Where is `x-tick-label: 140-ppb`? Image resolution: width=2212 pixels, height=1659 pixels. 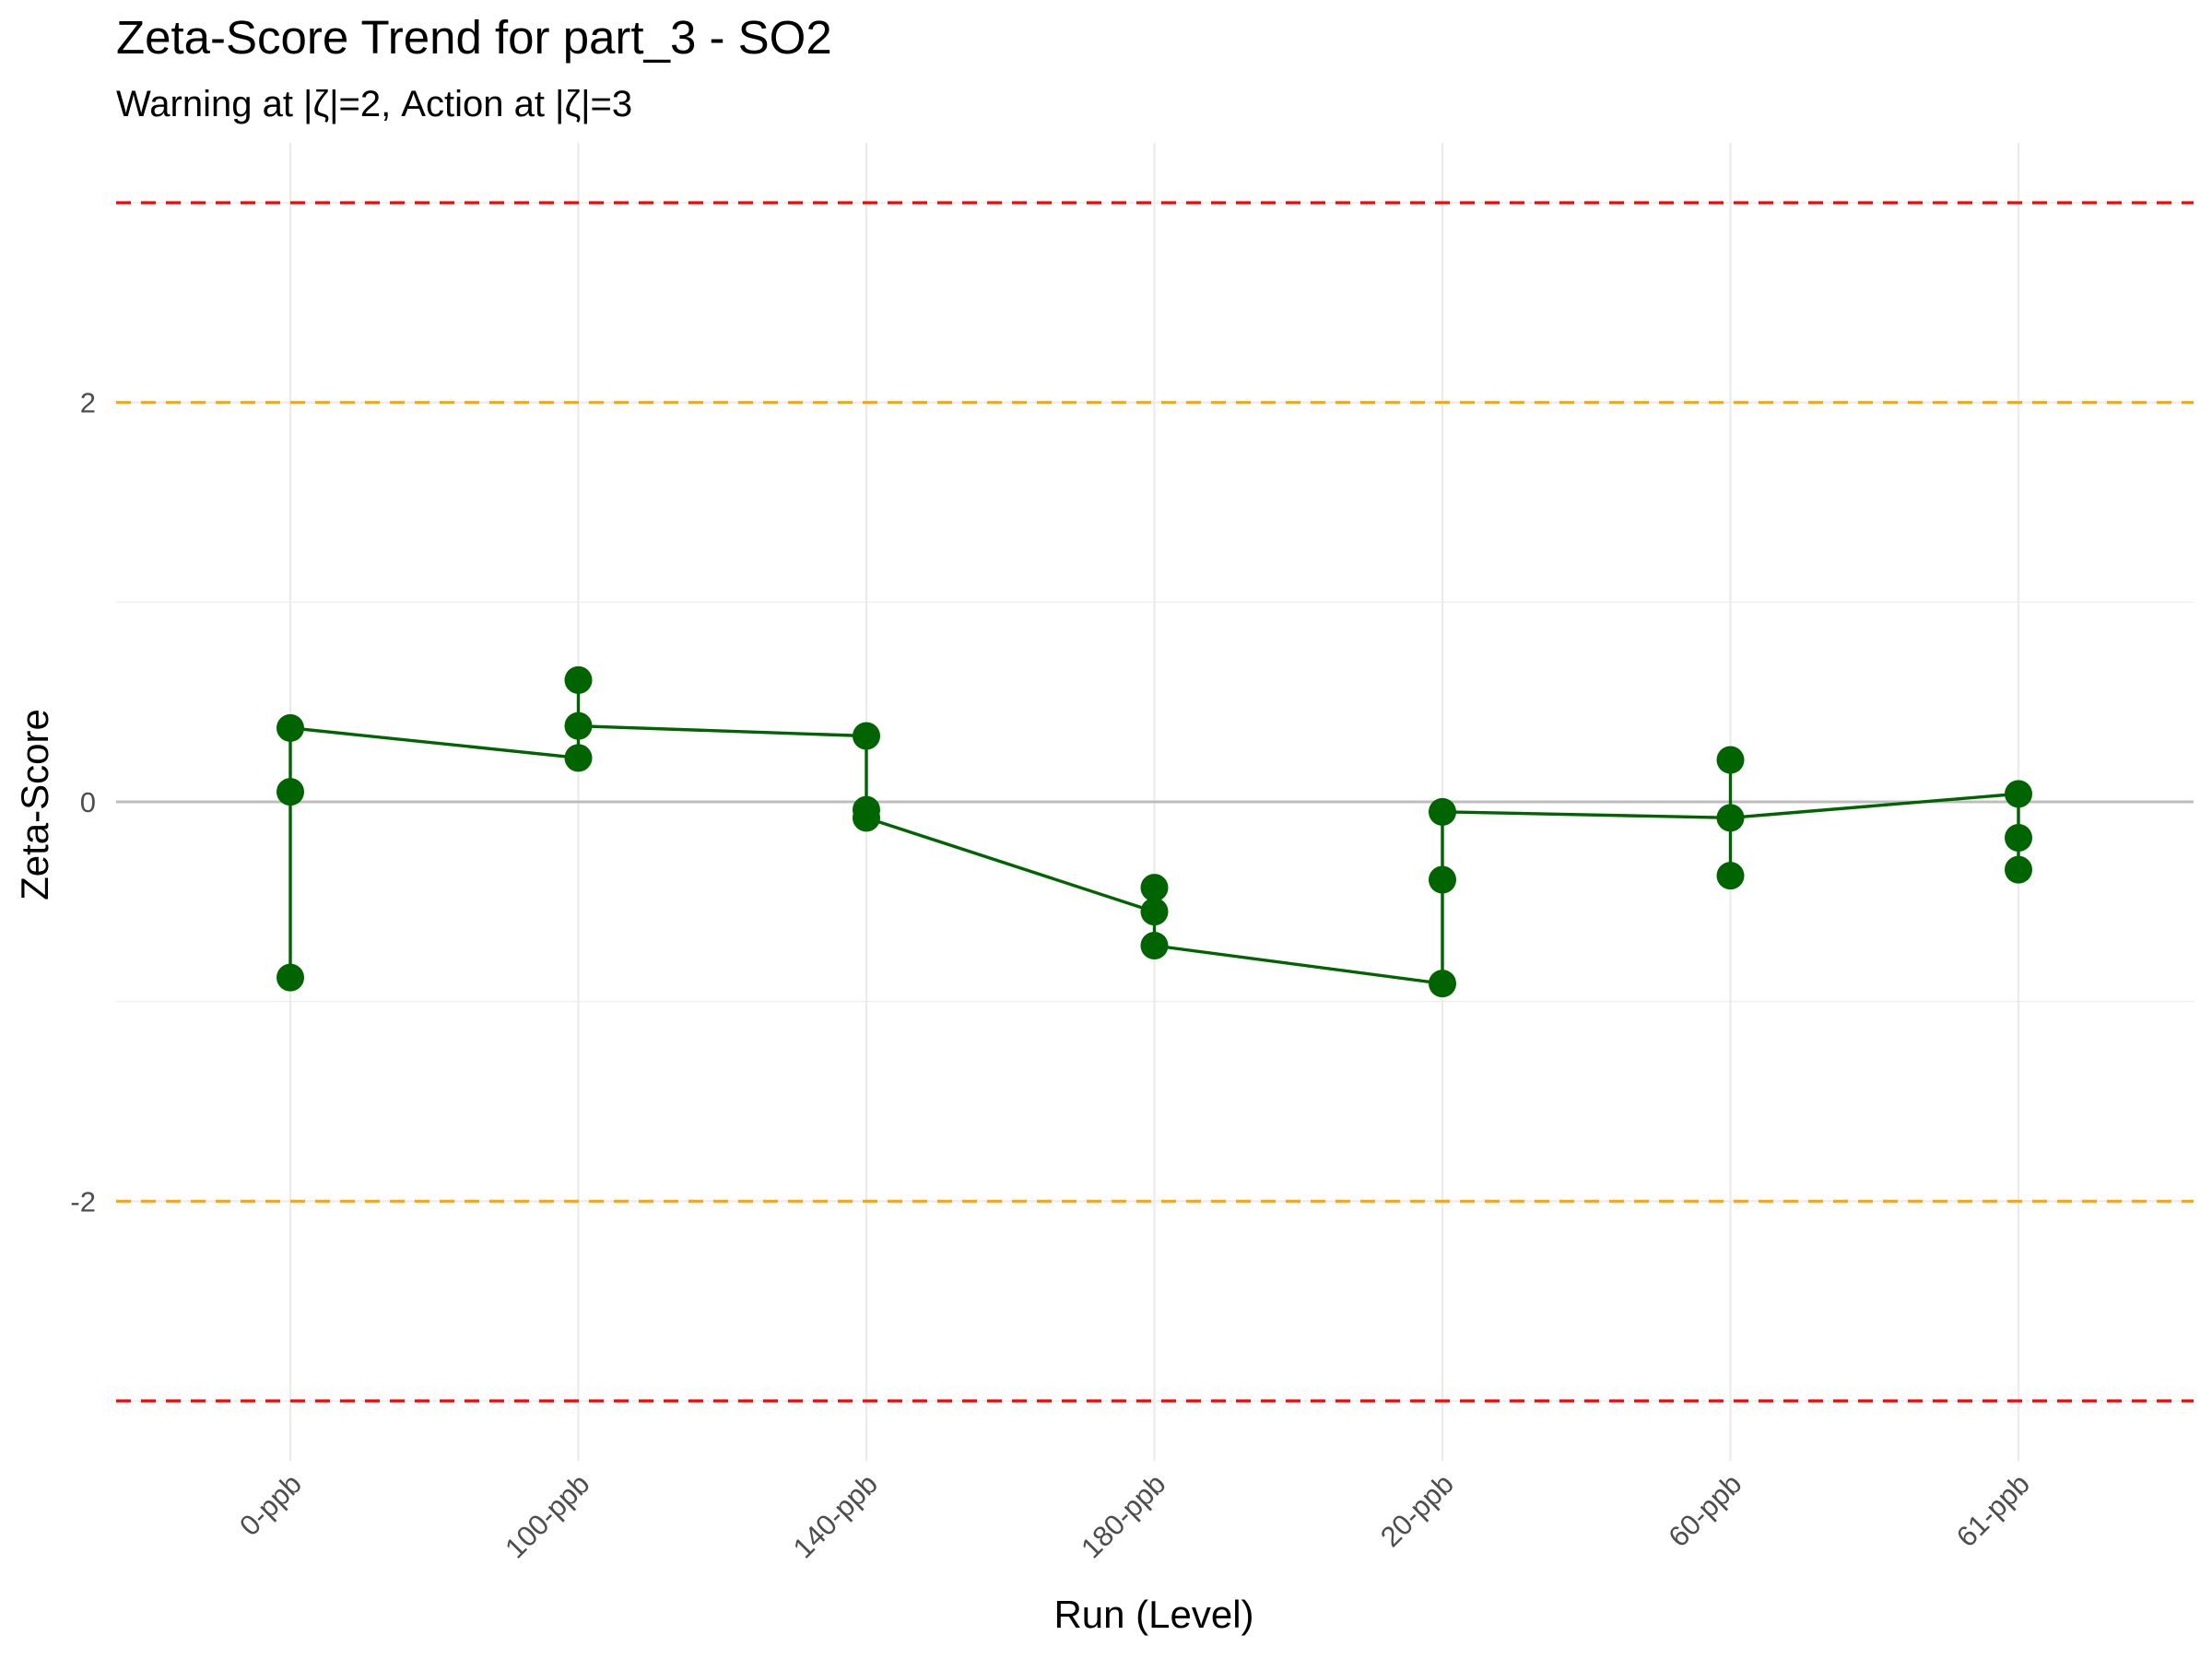 x-tick-label: 140-ppb is located at coordinates (835, 1515).